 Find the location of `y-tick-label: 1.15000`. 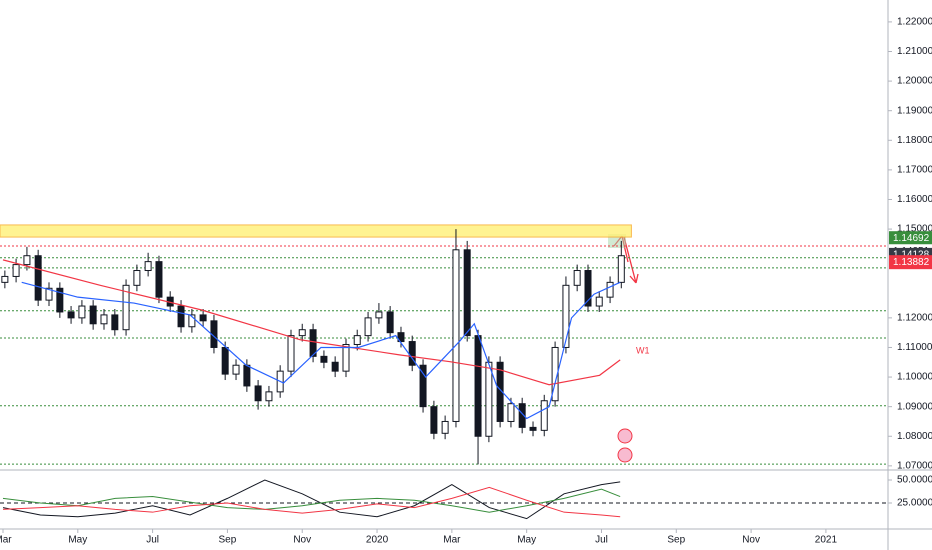

y-tick-label: 1.15000 is located at coordinates (914, 229).